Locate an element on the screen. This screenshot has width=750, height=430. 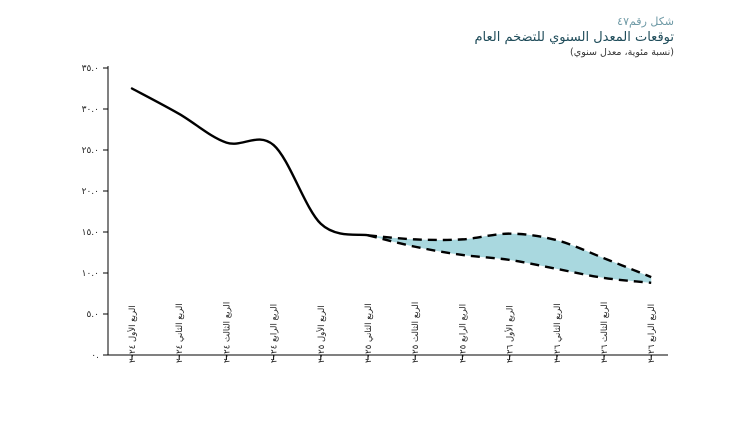
x-tick-label: الربع الثاني ٢٠٢٦ is located at coordinates (558, 333).